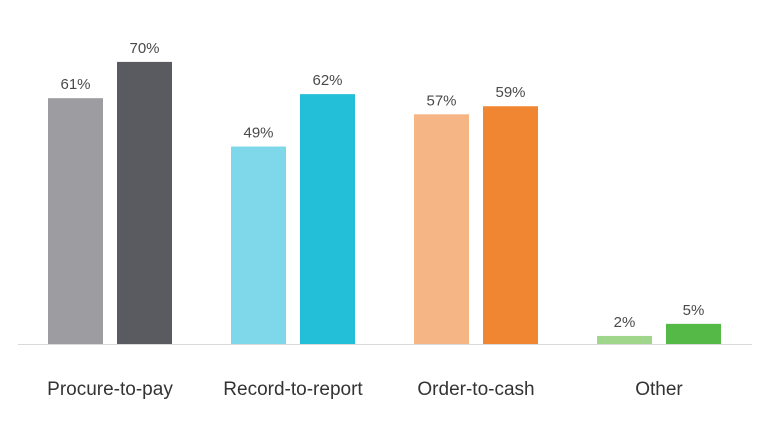 The width and height of the screenshot is (770, 433). I want to click on bar-record-to-report-s1, so click(258, 245).